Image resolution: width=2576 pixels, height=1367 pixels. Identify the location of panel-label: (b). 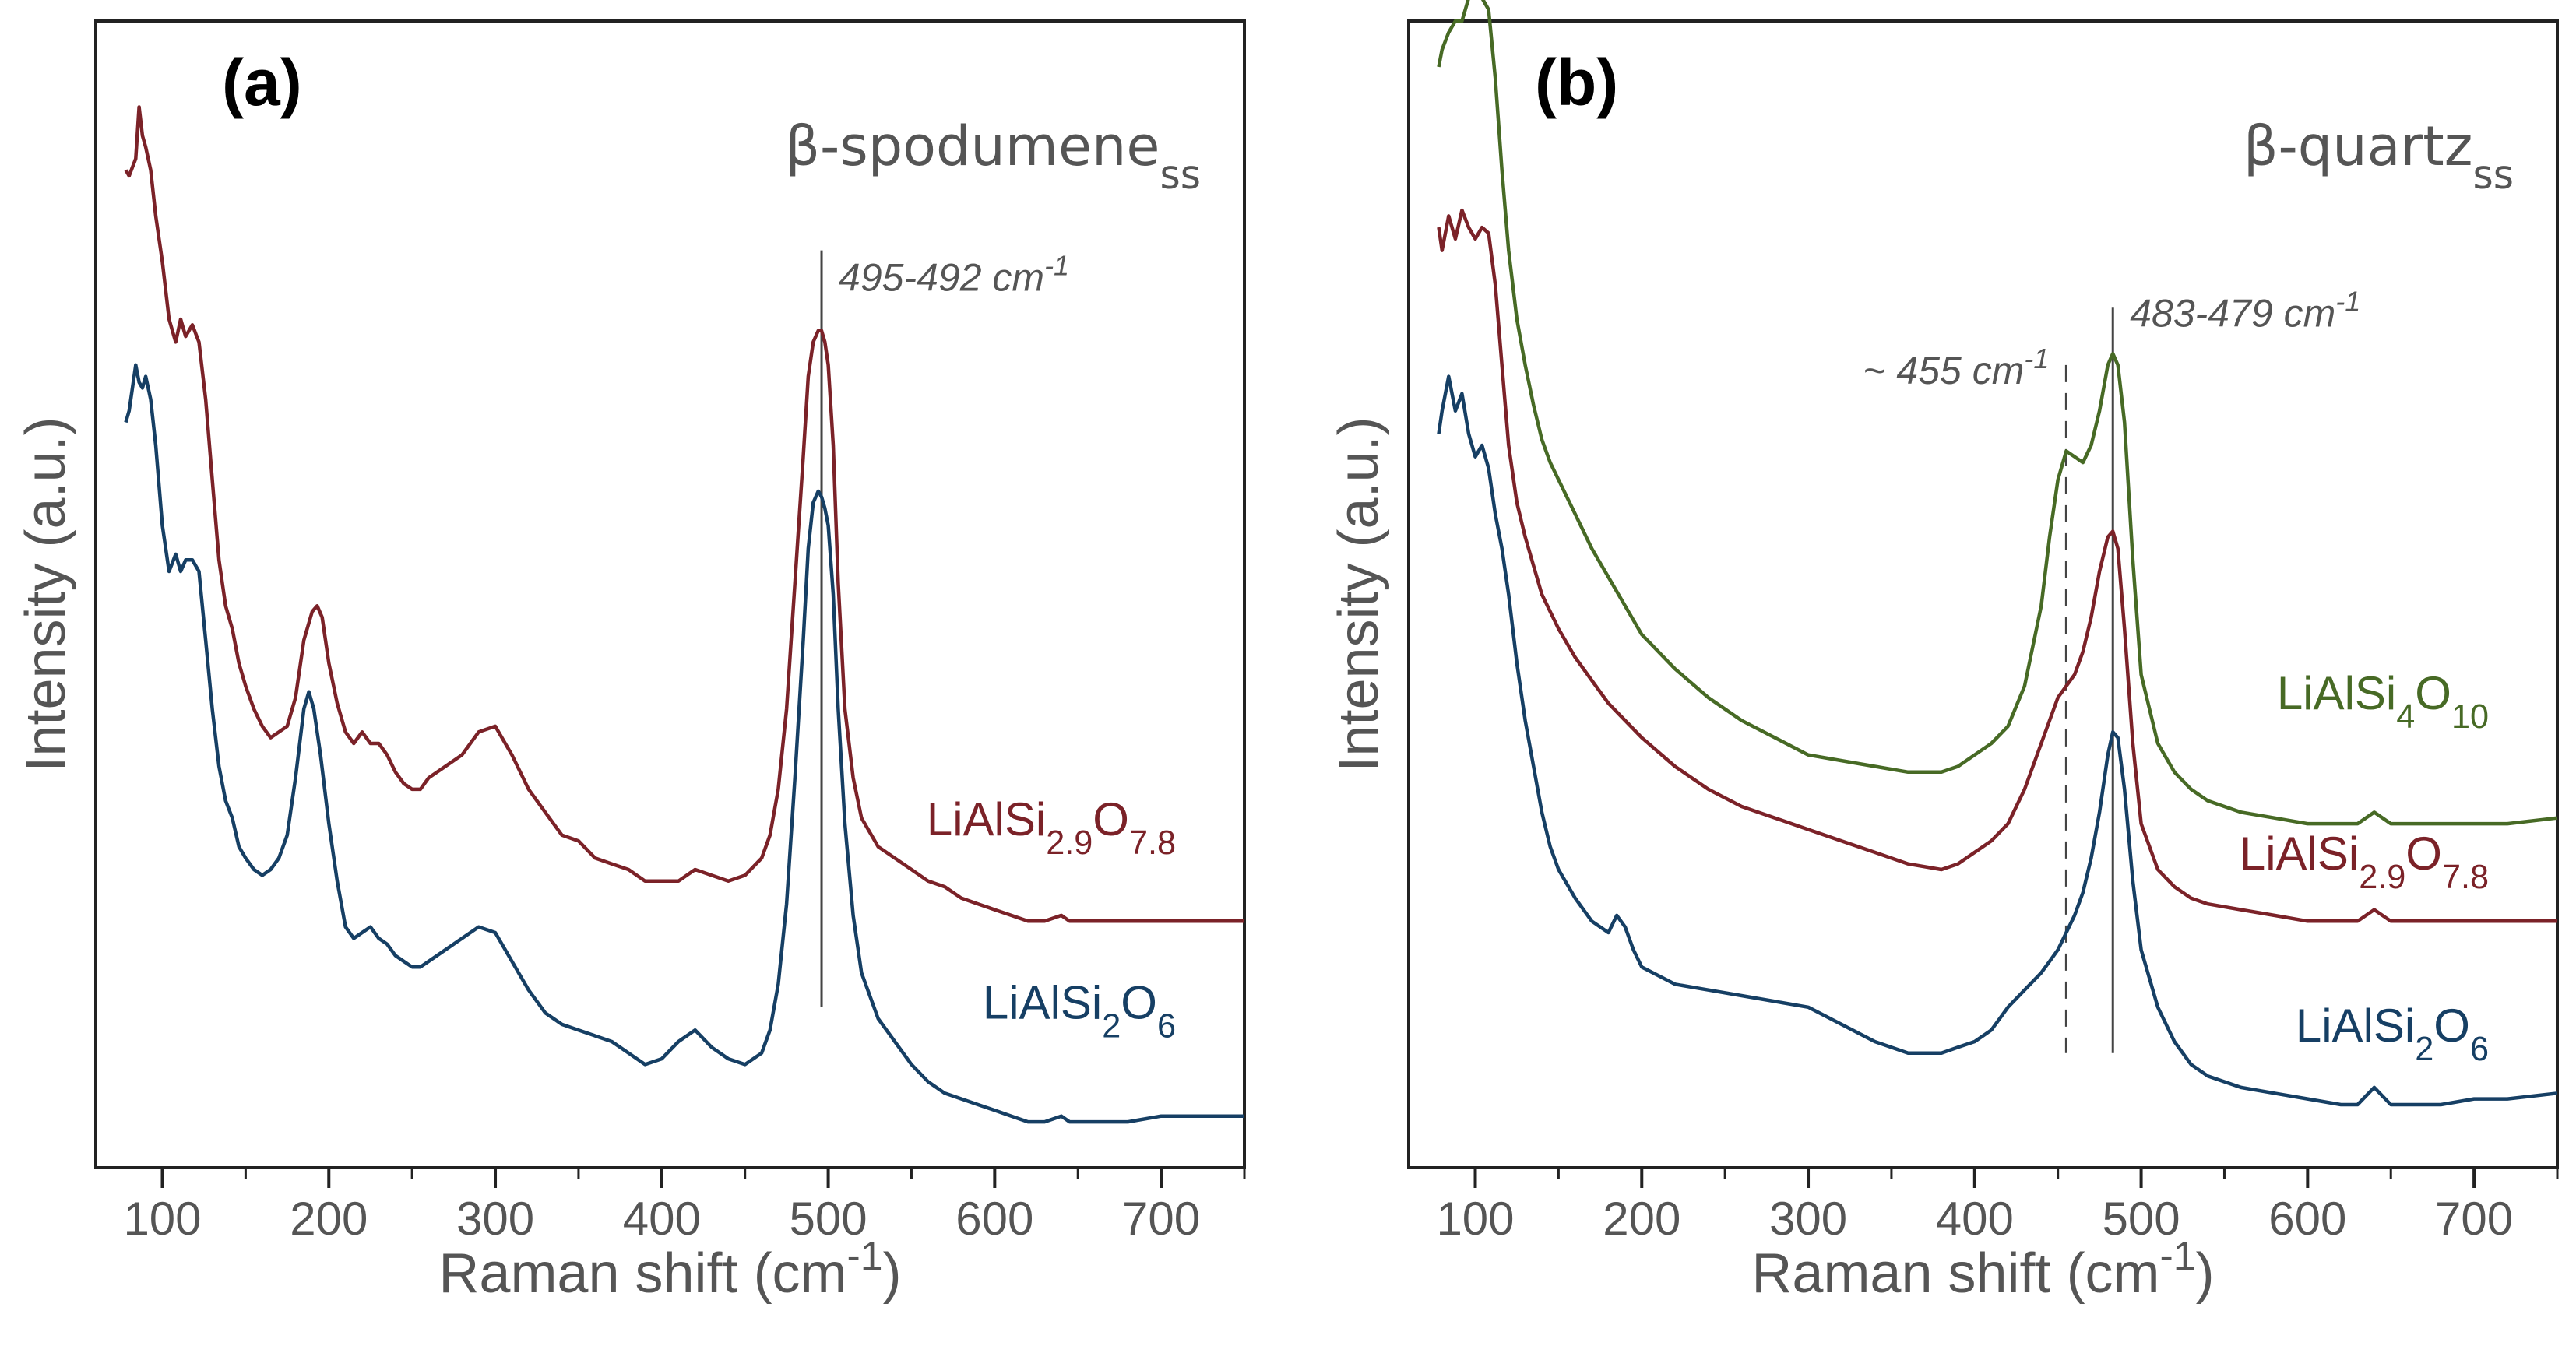
(1576, 83).